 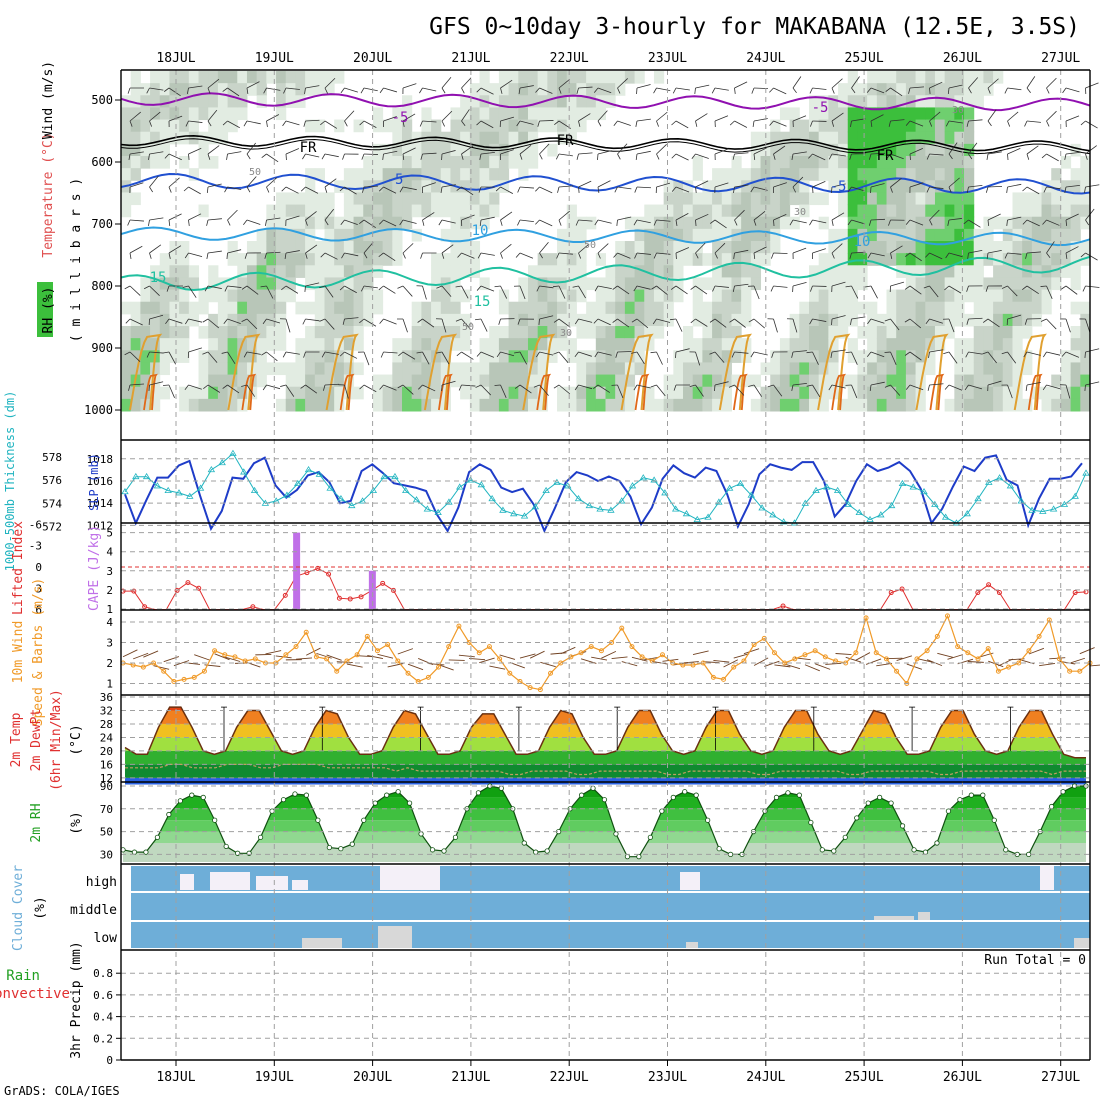 What do you see at coordinates (300, 885) in the screenshot?
I see `cloud-gap` at bounding box center [300, 885].